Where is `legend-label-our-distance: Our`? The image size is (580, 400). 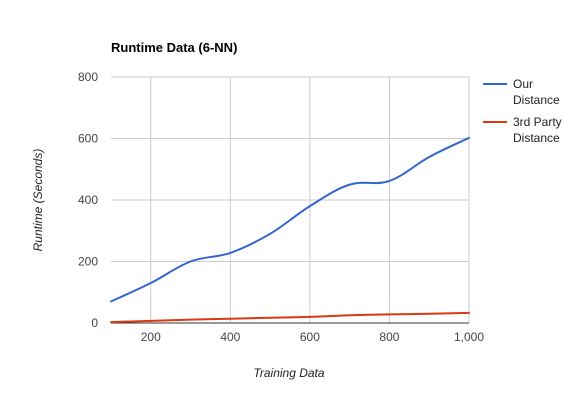 legend-label-our-distance: Our is located at coordinates (523, 84).